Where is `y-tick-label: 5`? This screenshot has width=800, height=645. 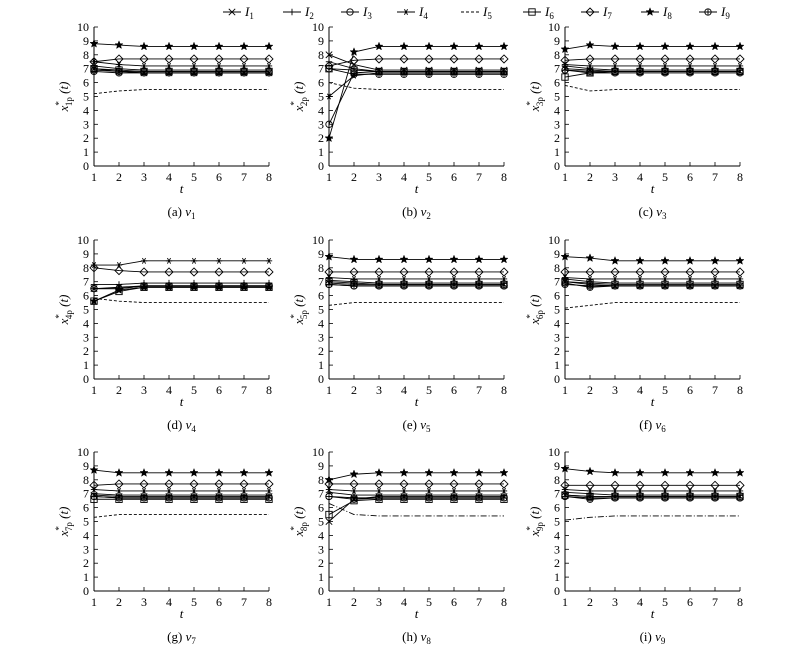 y-tick-label: 5 is located at coordinates (321, 310).